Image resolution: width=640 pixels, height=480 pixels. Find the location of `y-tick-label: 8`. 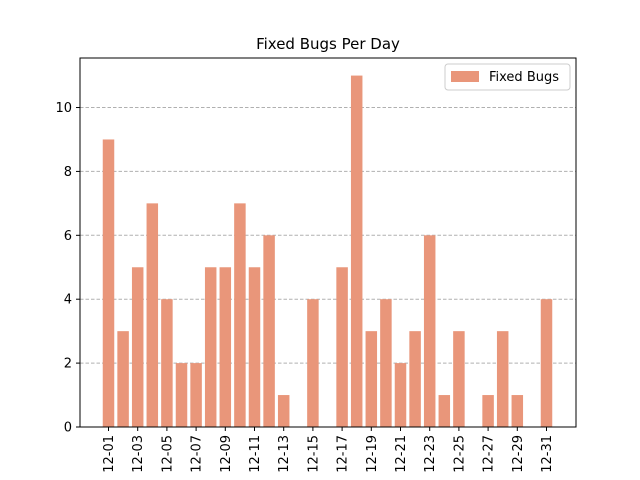

y-tick-label: 8 is located at coordinates (68, 172).